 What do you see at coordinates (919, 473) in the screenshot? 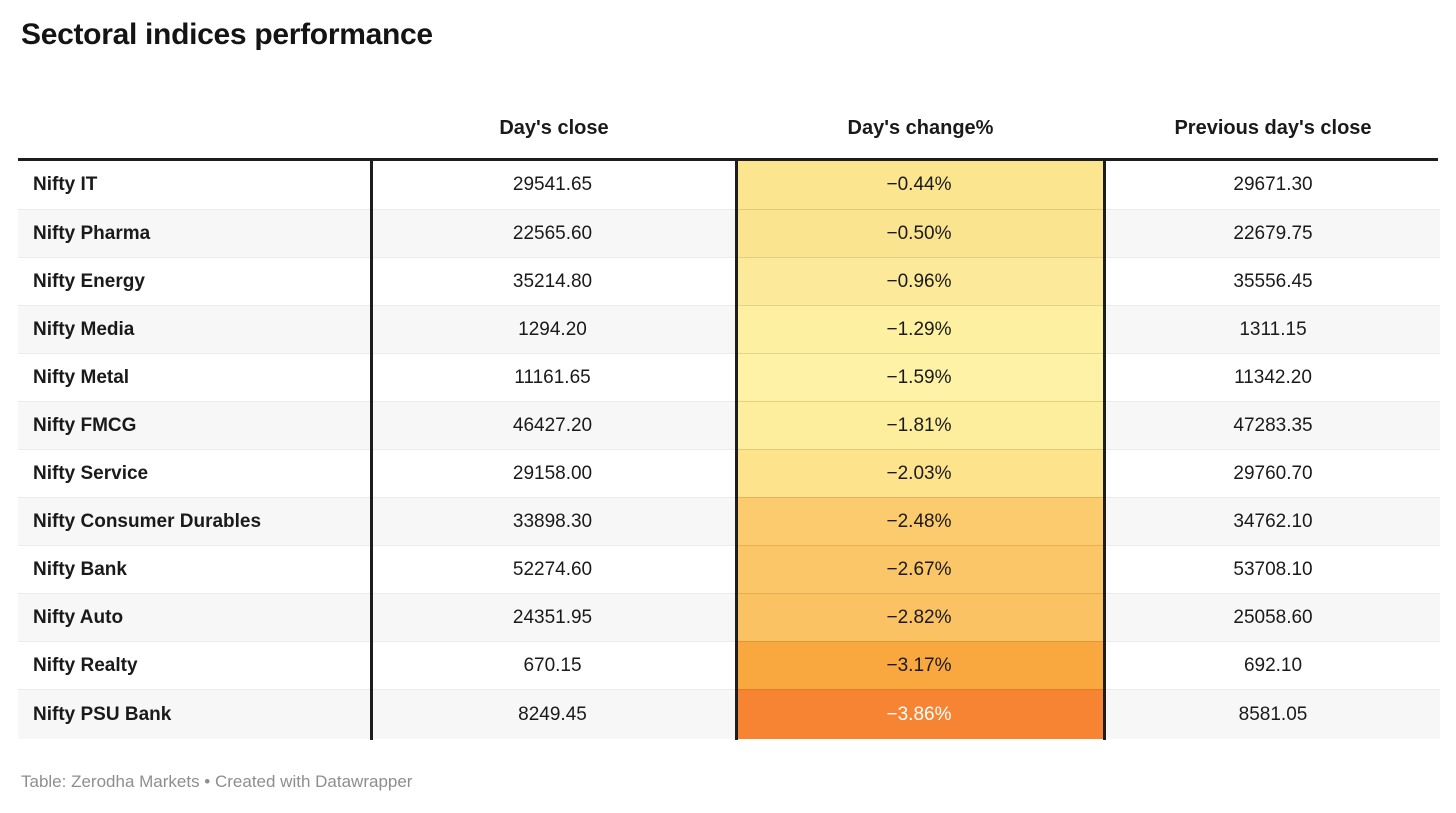
I see `days-change-cell: −2.03%` at bounding box center [919, 473].